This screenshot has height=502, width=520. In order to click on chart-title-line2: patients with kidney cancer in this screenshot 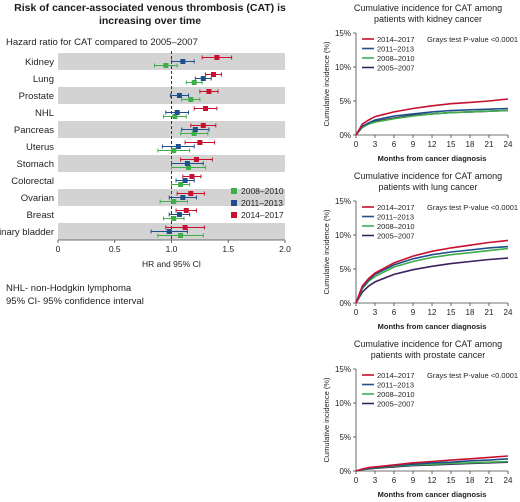, I will do `click(428, 19)`.